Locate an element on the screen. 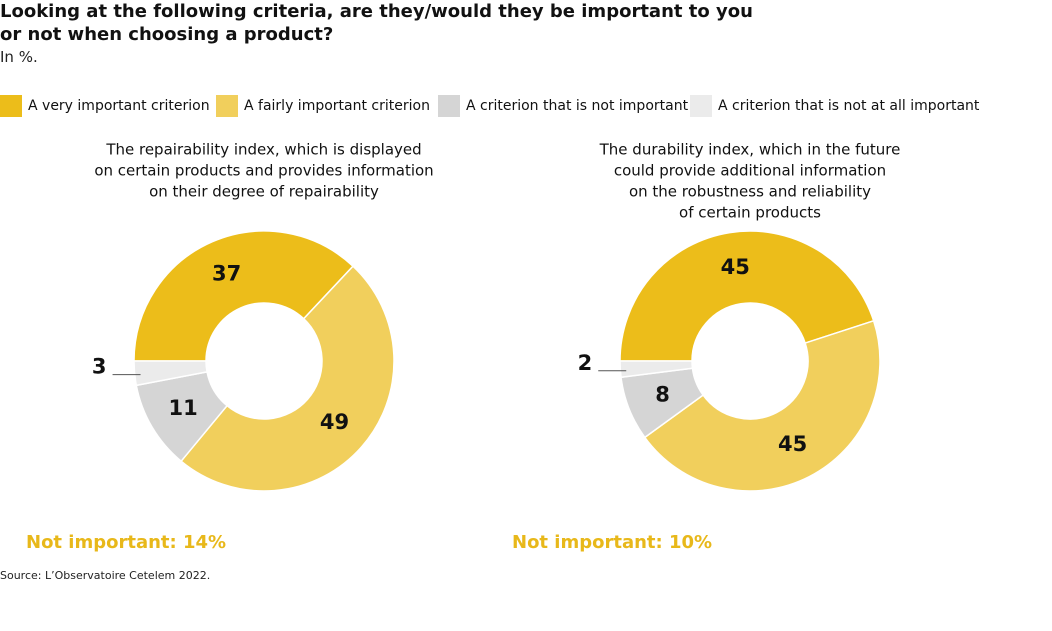  data-label: 3 is located at coordinates (99, 367).